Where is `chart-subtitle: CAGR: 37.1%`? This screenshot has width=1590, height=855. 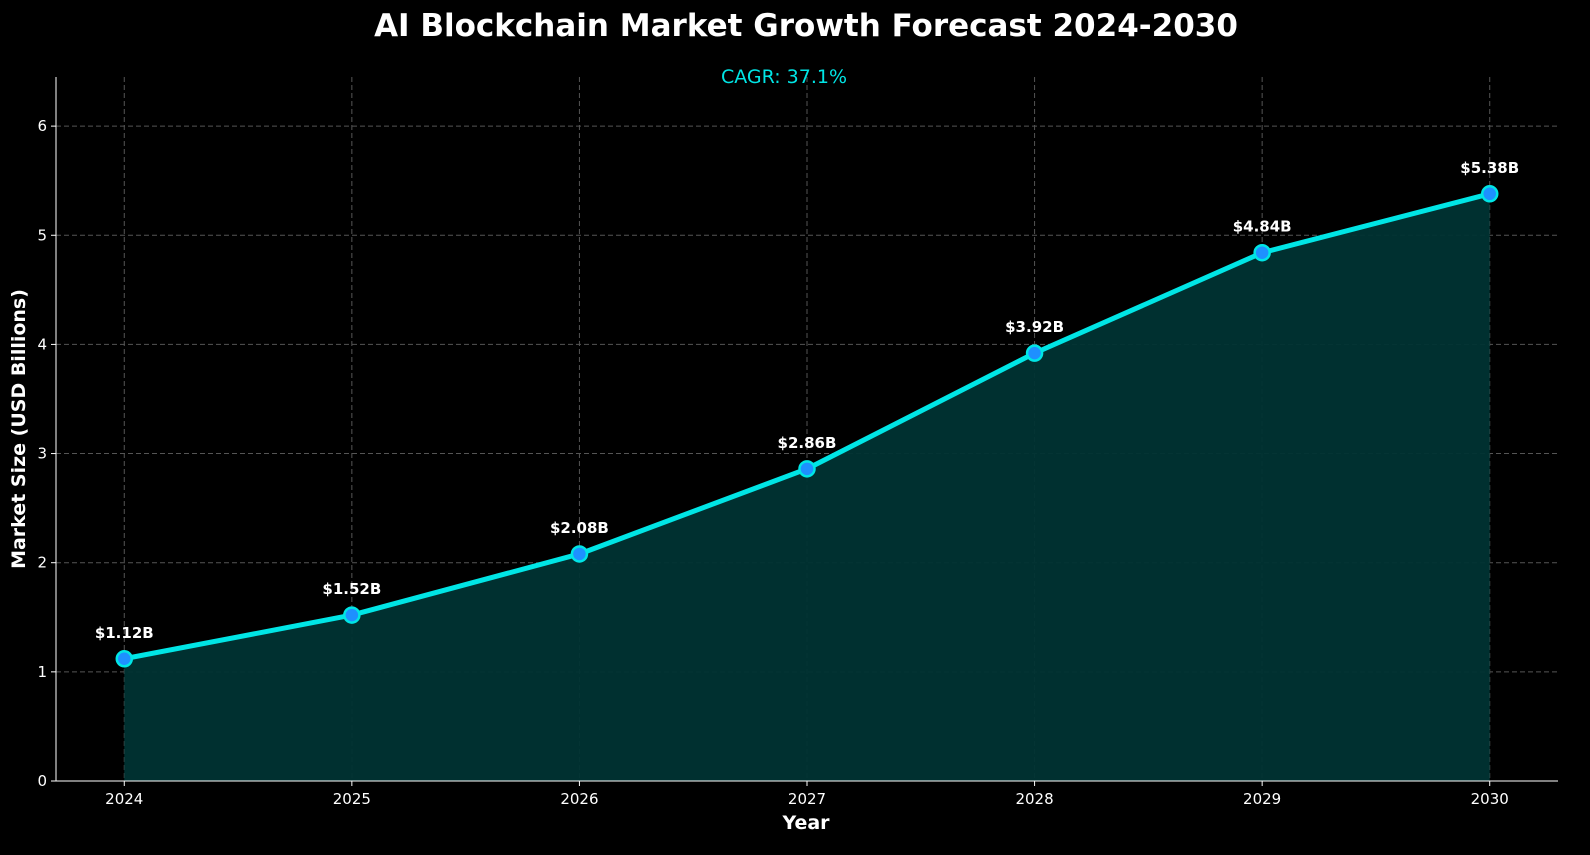 chart-subtitle: CAGR: 37.1% is located at coordinates (784, 77).